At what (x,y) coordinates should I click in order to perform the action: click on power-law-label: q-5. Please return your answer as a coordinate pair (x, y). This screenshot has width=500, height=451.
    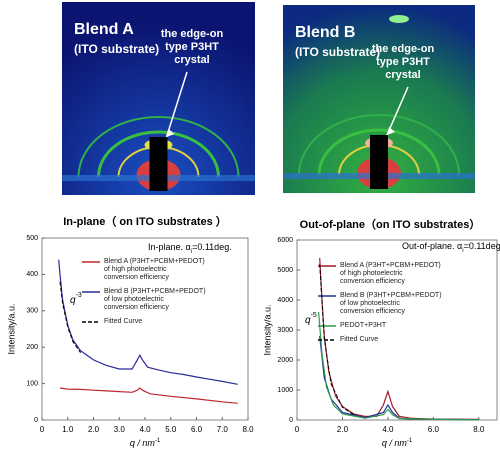
    Looking at the image, I should click on (311, 319).